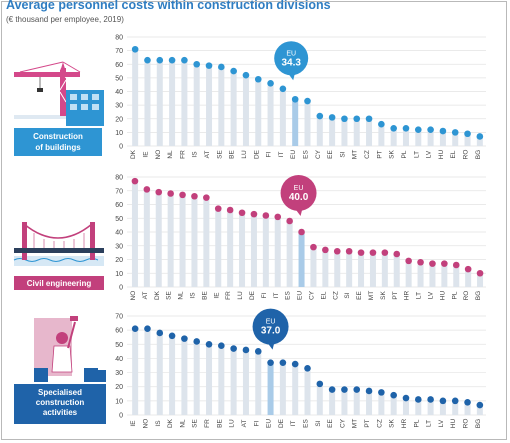 The width and height of the screenshot is (510, 443). Describe the element at coordinates (216, 295) in the screenshot. I see `x-tick-label: IE` at that location.